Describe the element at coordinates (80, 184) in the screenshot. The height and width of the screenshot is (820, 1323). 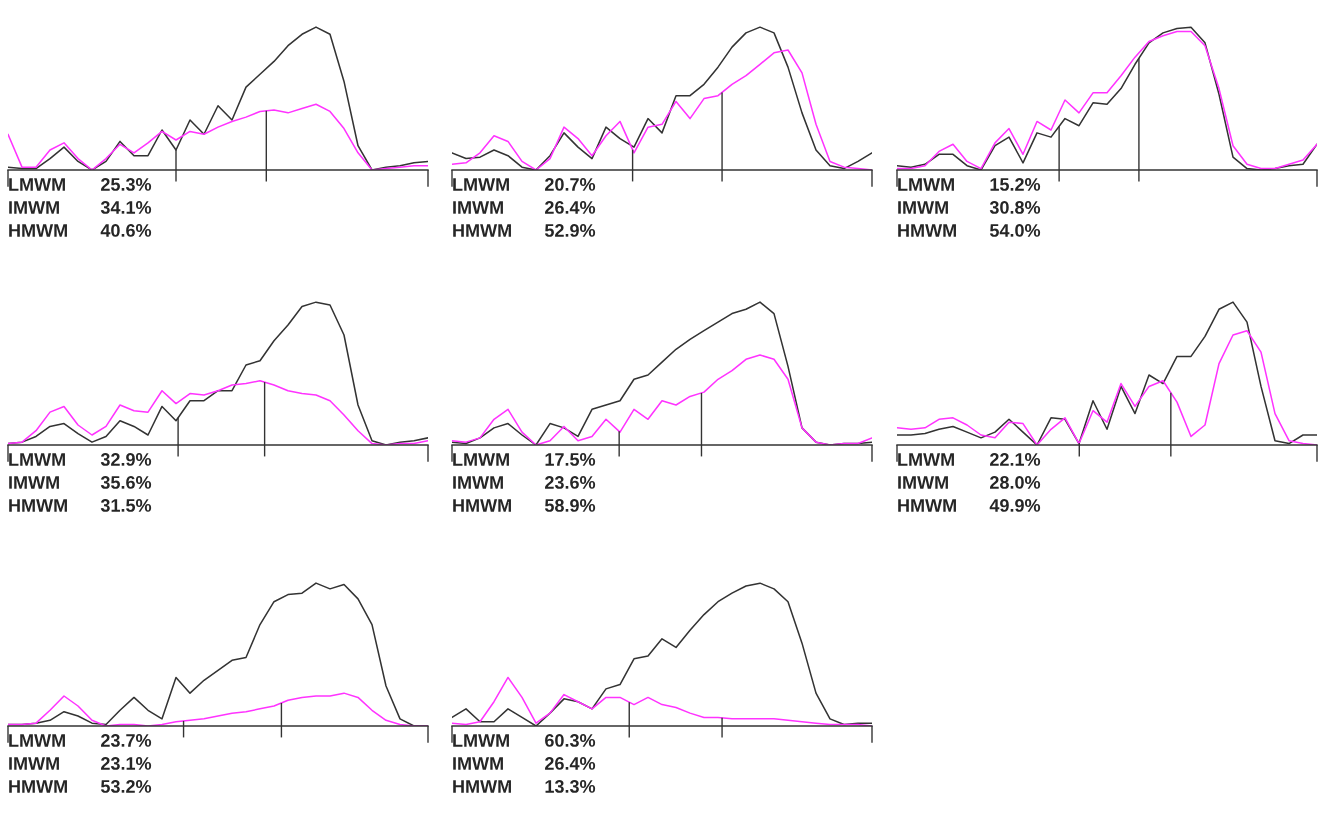
I see `text: LMWM 25.3%` at that location.